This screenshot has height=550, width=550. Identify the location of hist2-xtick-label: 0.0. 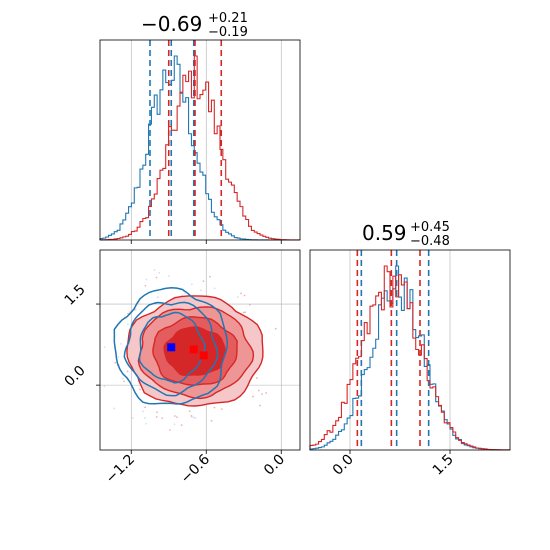
(343, 465).